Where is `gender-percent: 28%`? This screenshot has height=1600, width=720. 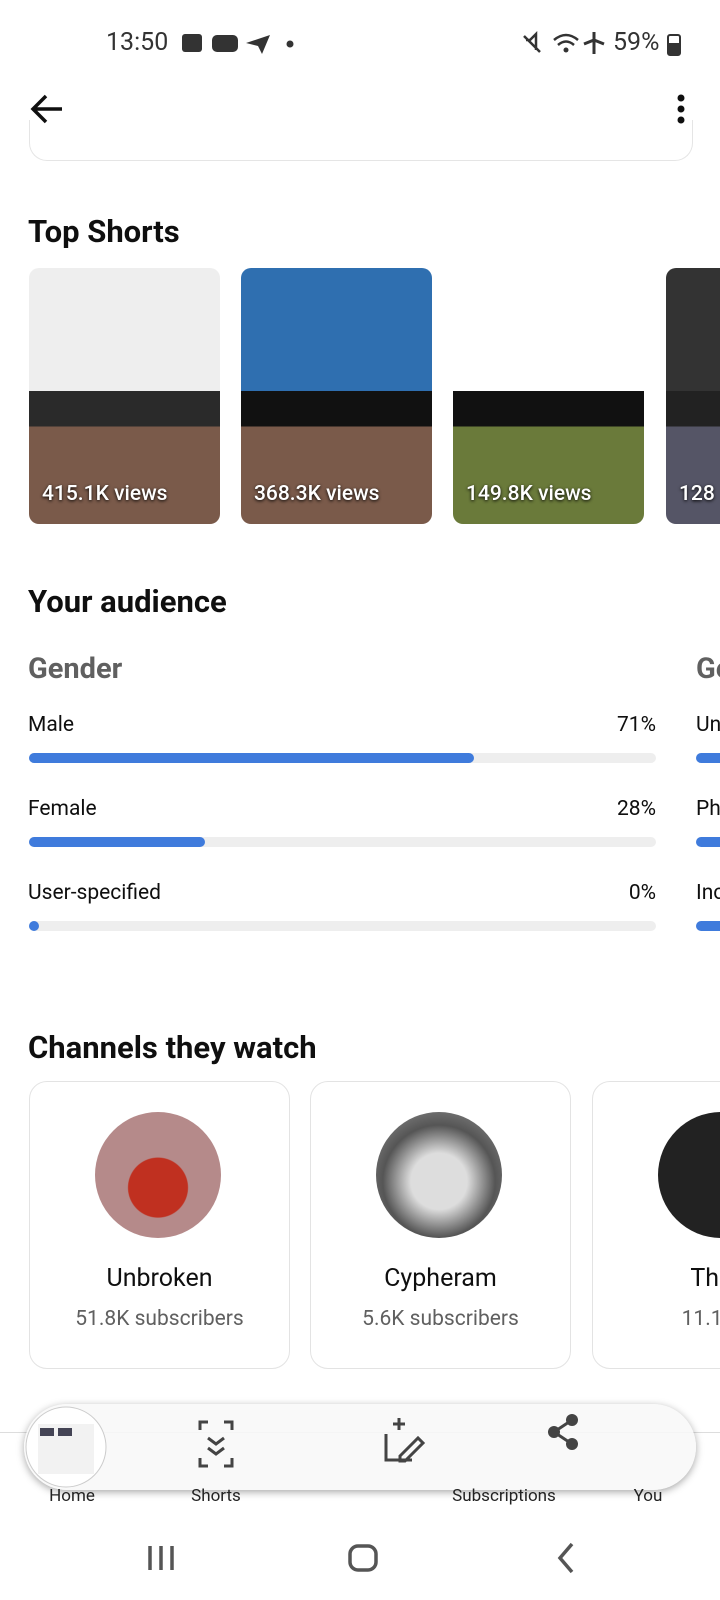
gender-percent: 28% is located at coordinates (636, 809).